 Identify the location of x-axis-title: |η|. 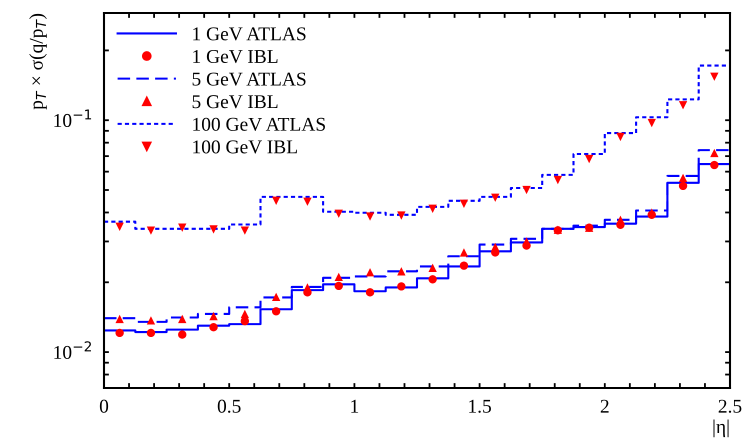
(721, 429).